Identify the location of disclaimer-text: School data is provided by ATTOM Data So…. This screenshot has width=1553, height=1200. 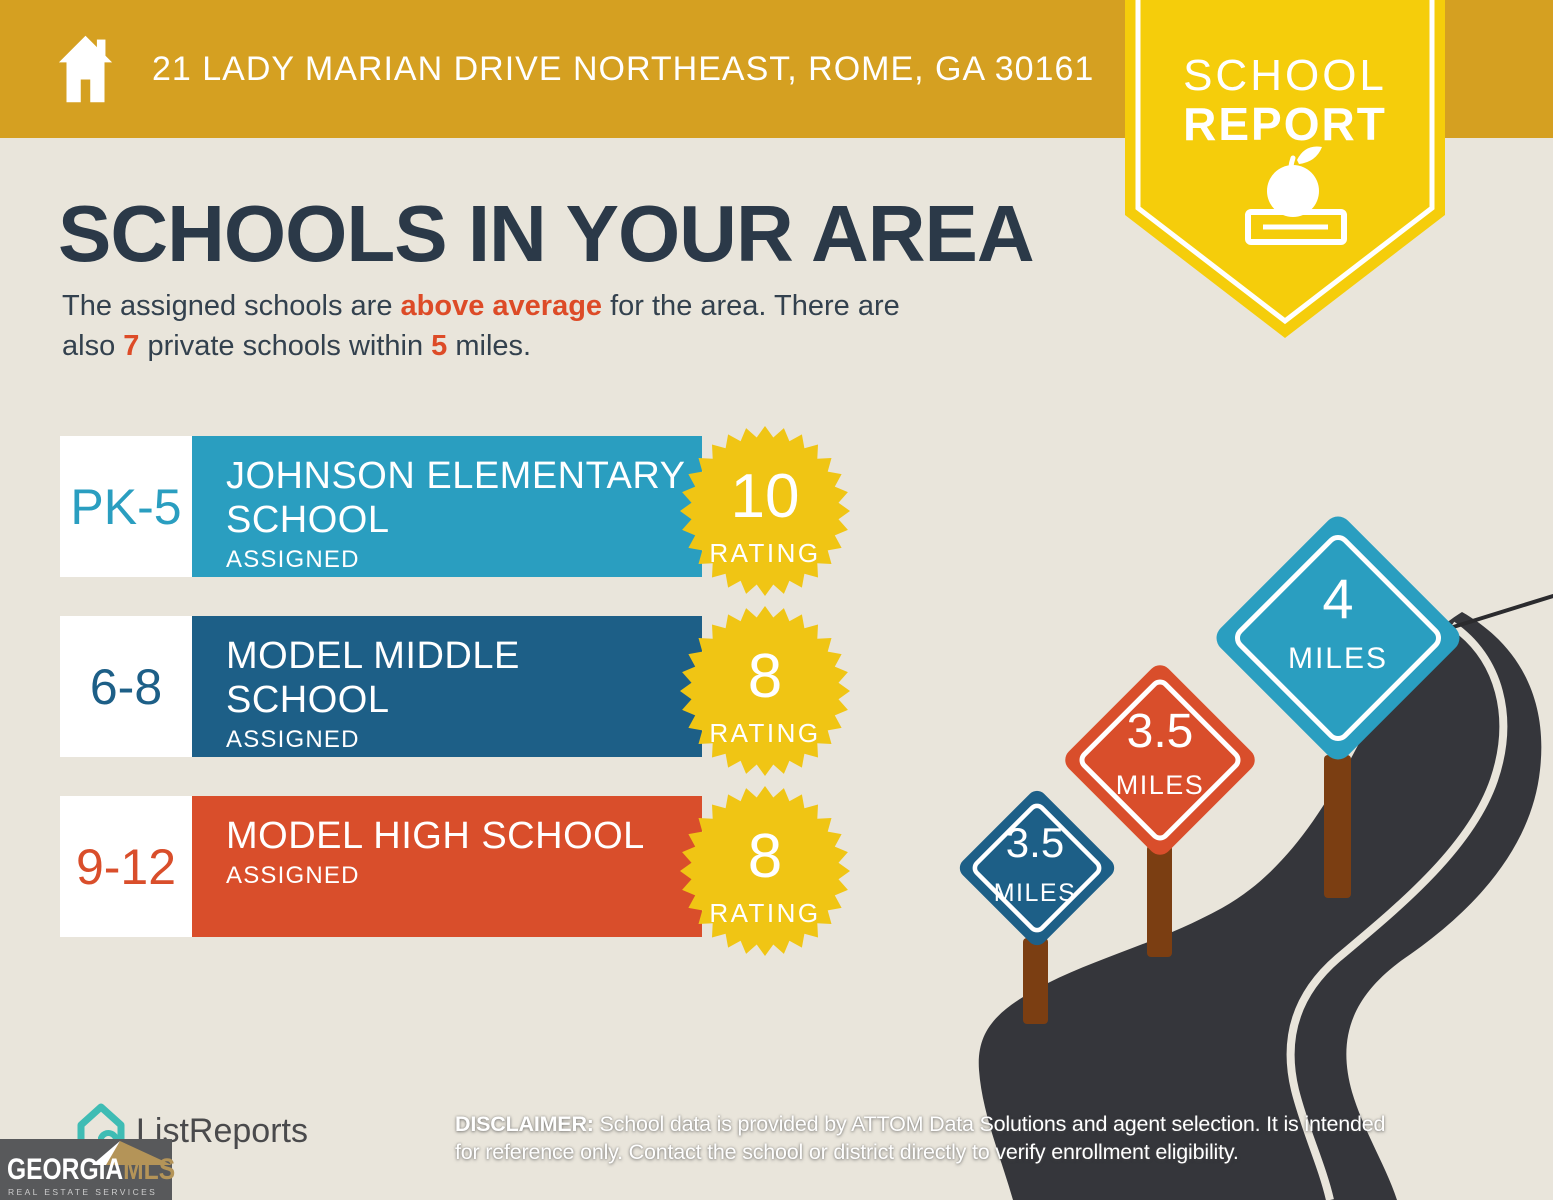
(989, 1124).